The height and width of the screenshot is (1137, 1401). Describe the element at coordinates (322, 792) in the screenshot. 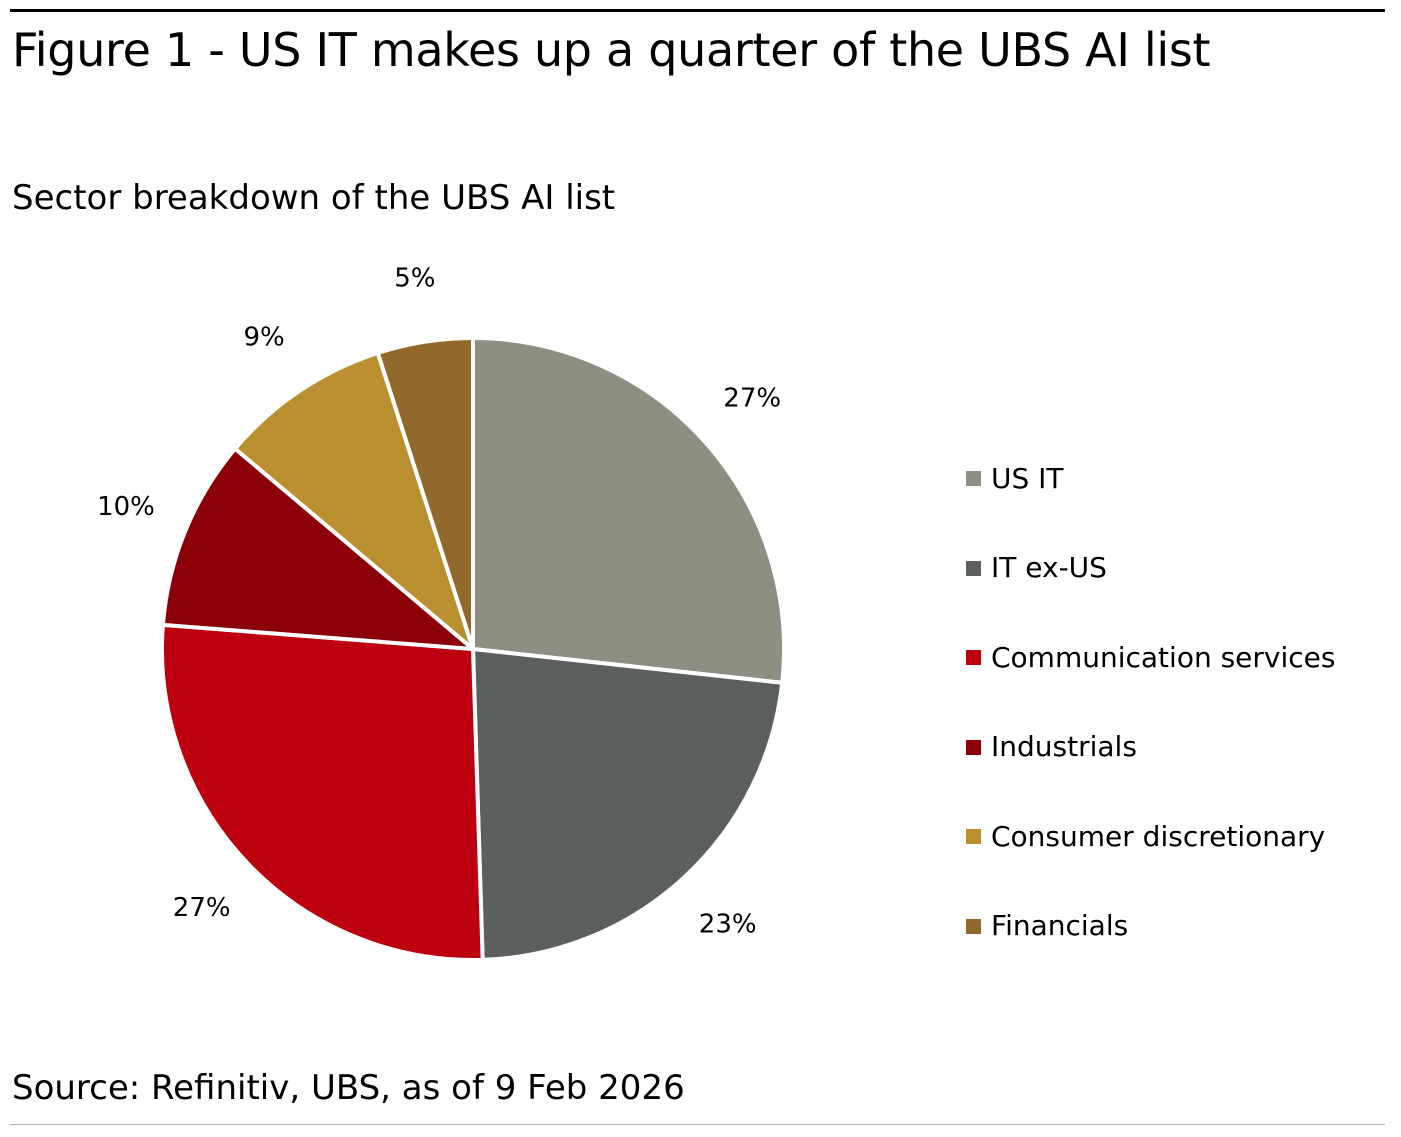

I see `pie-slice-communication-services` at that location.